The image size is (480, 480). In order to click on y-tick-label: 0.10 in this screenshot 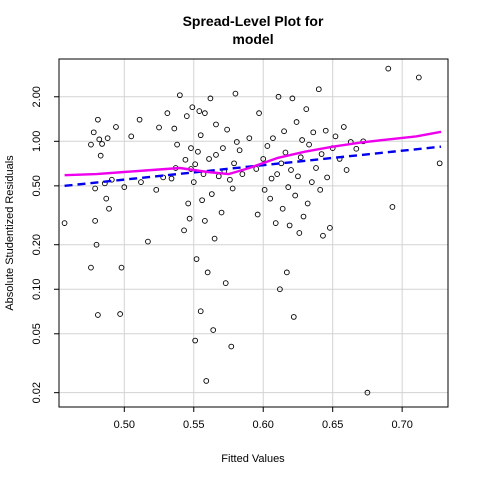, I will do `click(37, 289)`.